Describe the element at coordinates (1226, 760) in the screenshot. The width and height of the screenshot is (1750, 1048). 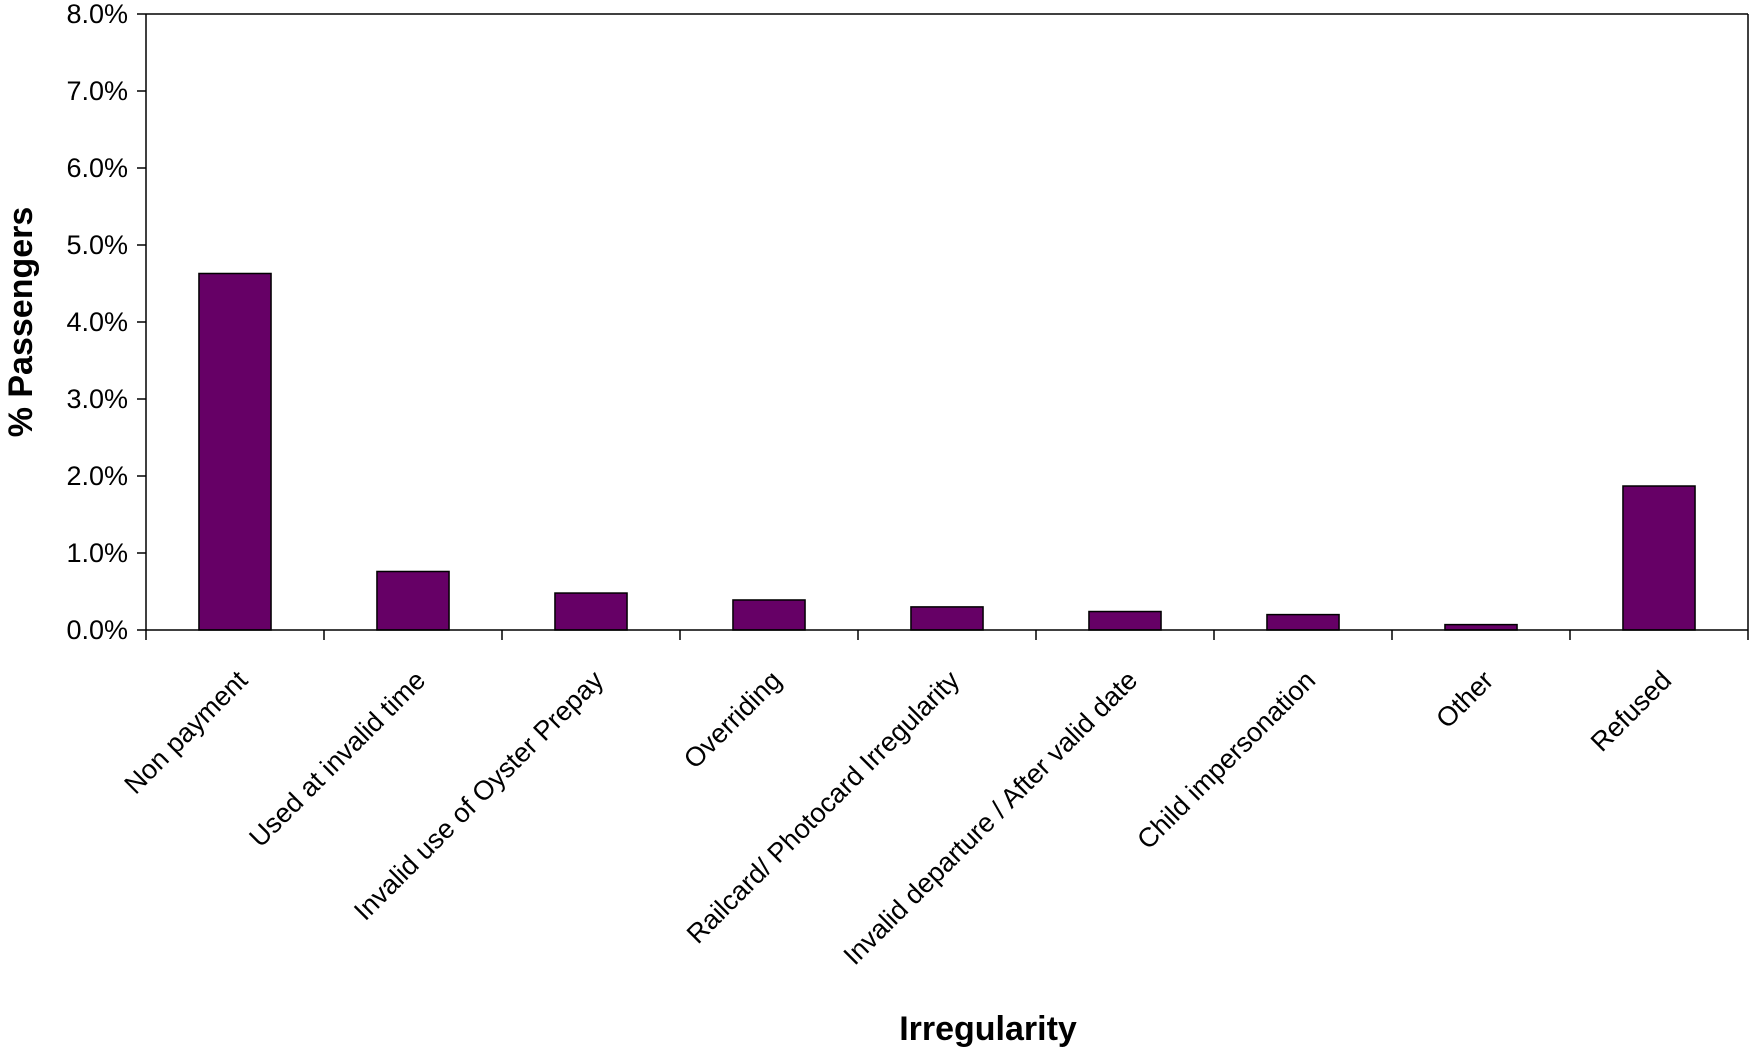
I see `x-category-label: Child impersonation` at that location.